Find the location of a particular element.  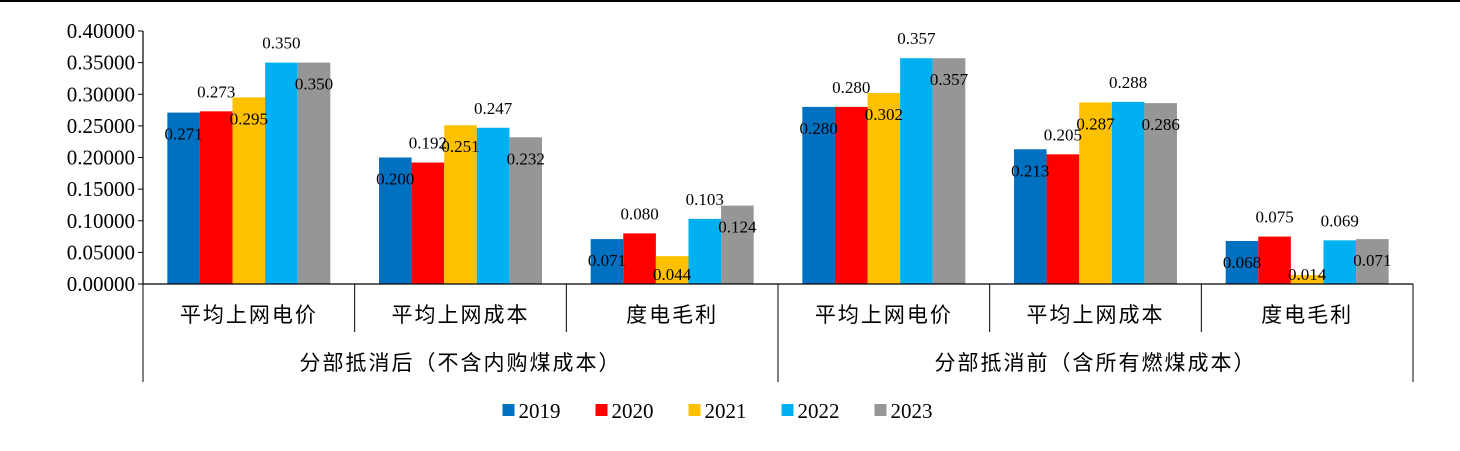

data-label: 0.069 is located at coordinates (1340, 220).